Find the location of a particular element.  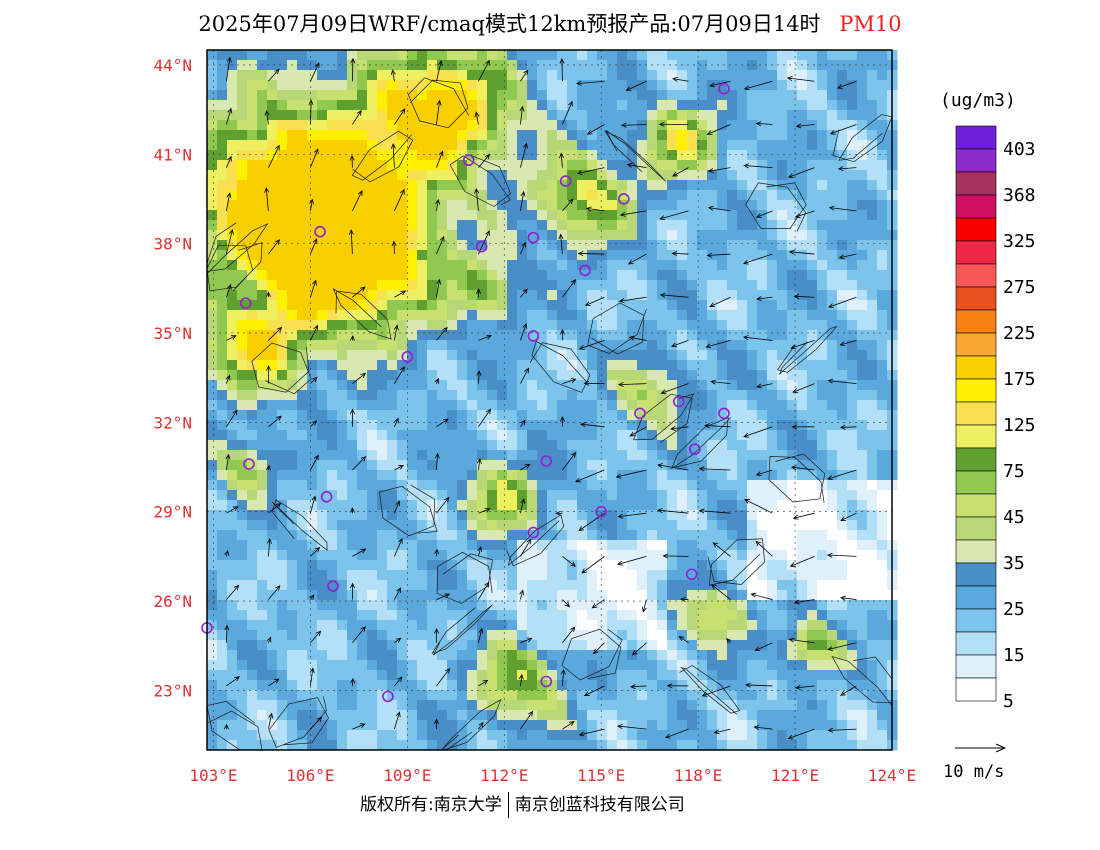

lon-label: 109°E is located at coordinates (407, 775).